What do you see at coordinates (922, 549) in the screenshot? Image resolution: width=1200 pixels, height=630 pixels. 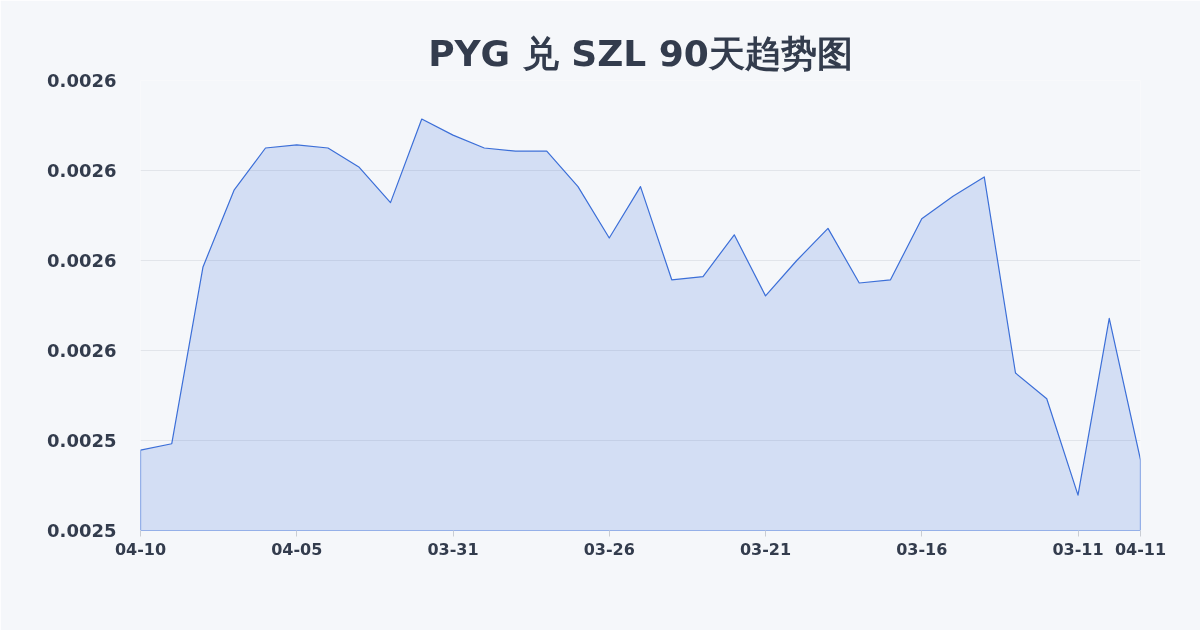 I see `x-tick-label: 03-16` at bounding box center [922, 549].